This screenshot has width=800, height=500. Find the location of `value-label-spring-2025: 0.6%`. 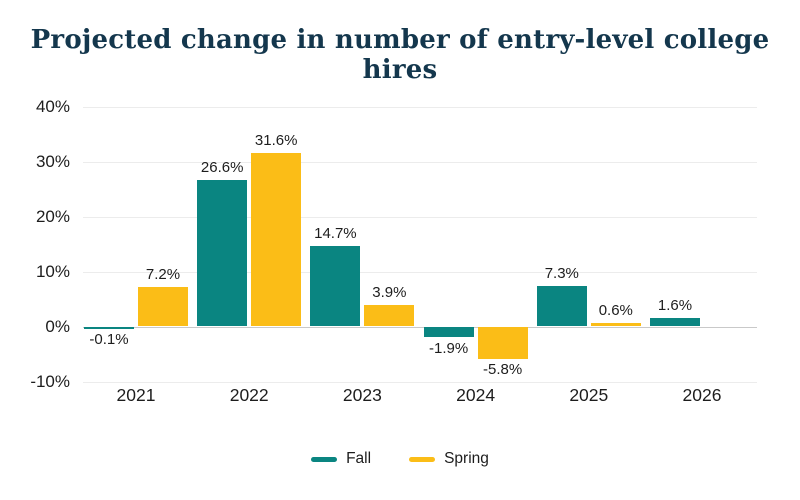

value-label-spring-2025: 0.6% is located at coordinates (615, 311).